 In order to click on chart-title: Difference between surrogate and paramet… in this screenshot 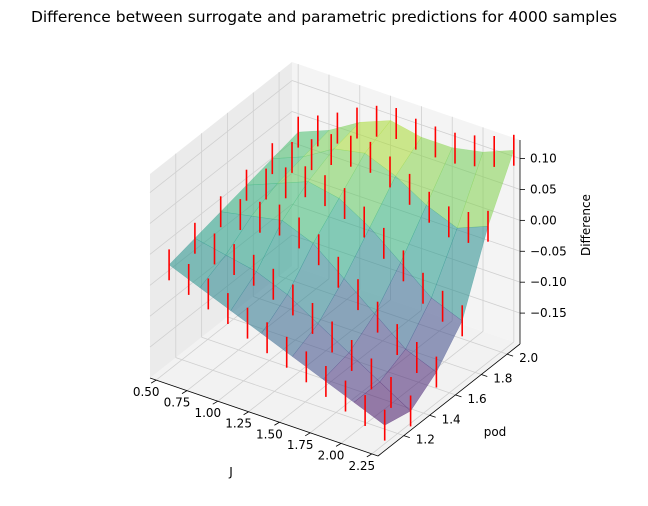, I will do `click(324, 17)`.